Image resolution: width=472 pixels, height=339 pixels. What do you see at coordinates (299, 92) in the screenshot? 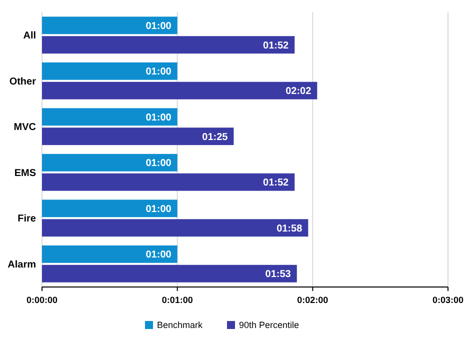
I see `data-label: 02:02` at bounding box center [299, 92].